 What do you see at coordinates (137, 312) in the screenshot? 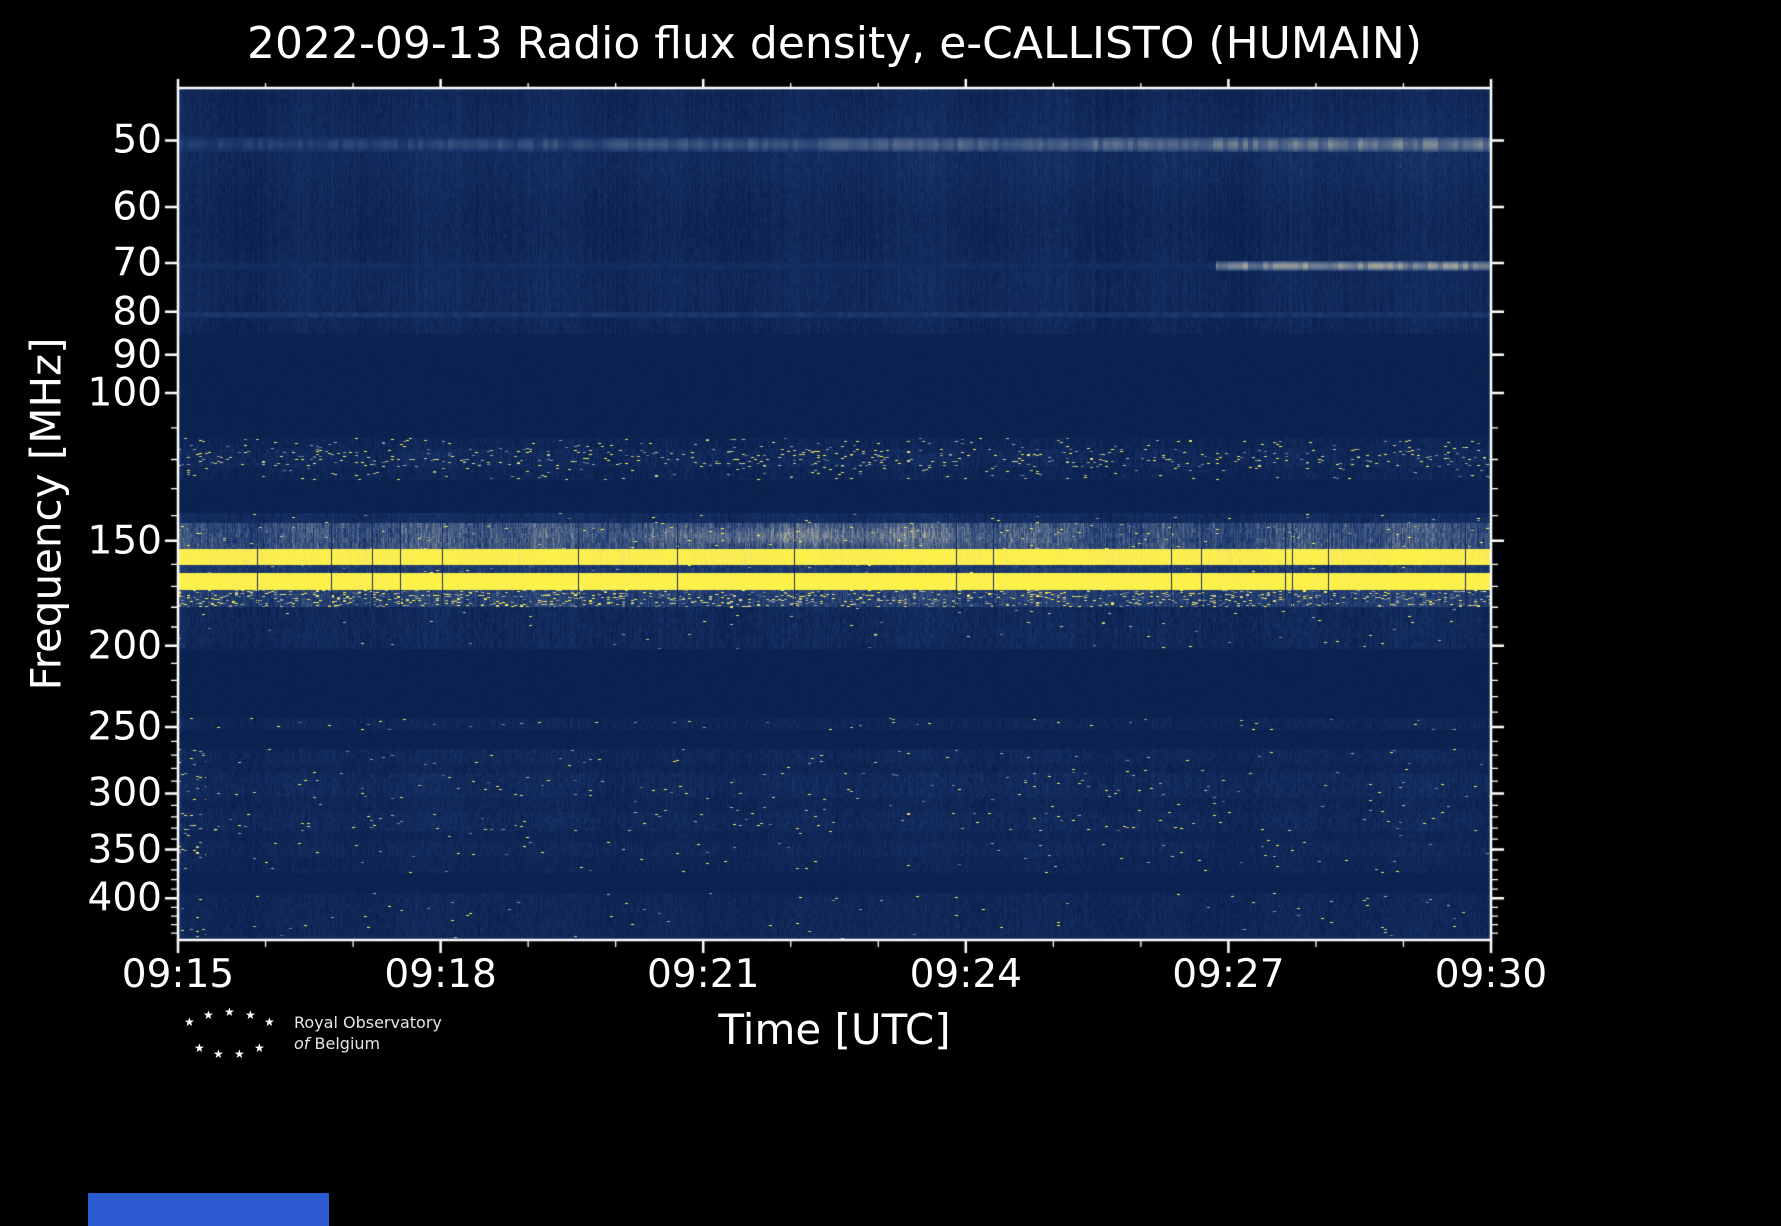
I see `y-tick-label: 80` at bounding box center [137, 312].